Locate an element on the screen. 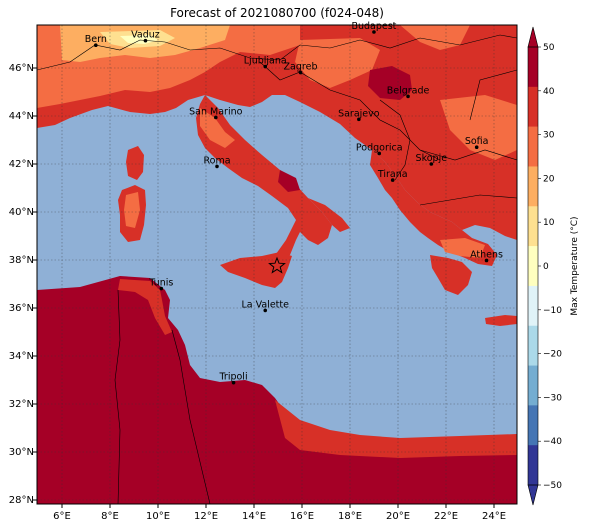  libya-coastal-band is located at coordinates (396, 429).